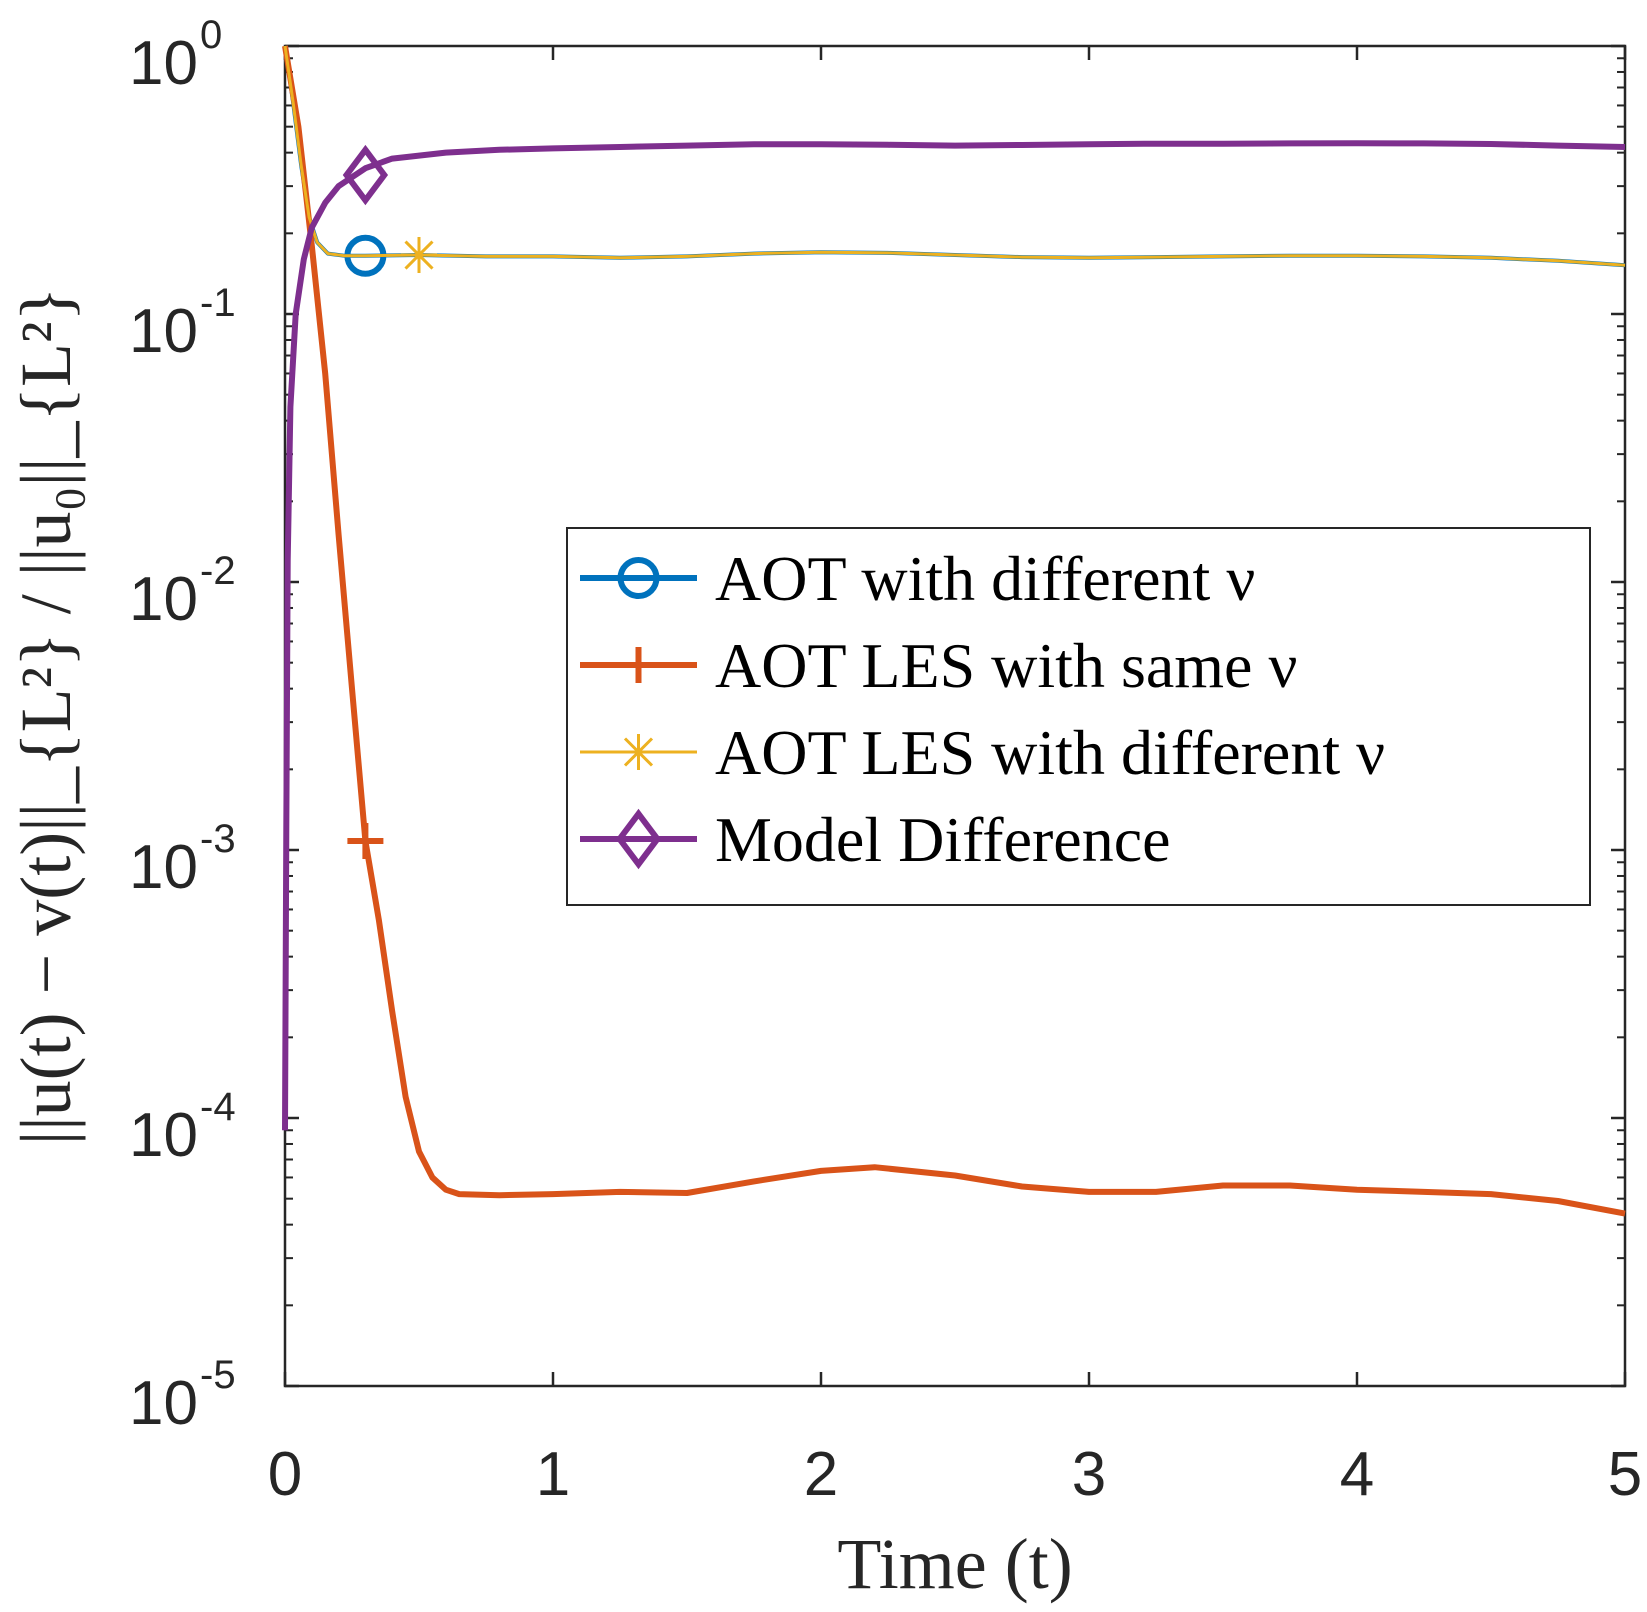 The image size is (1647, 1612). Describe the element at coordinates (218, 571) in the screenshot. I see `y-tick-label-exp: -2` at that location.